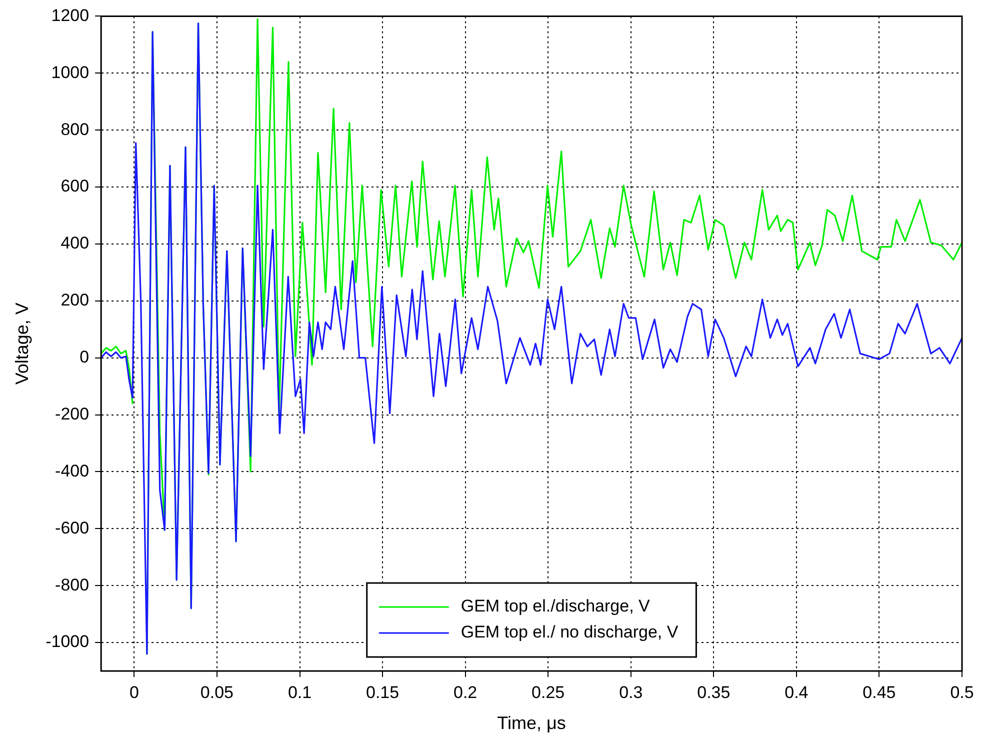 The height and width of the screenshot is (743, 1000). I want to click on x-tick-label: 0.3, so click(631, 692).